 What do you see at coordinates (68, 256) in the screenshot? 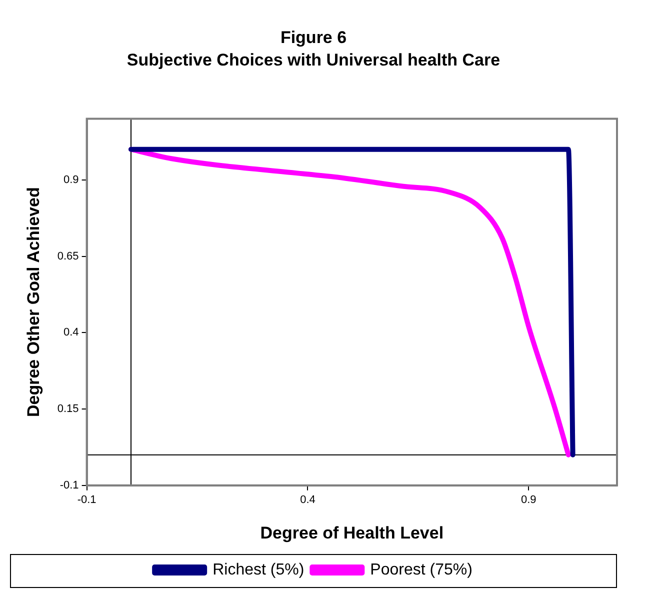
I see `y-tick-label: 0.65` at bounding box center [68, 256].